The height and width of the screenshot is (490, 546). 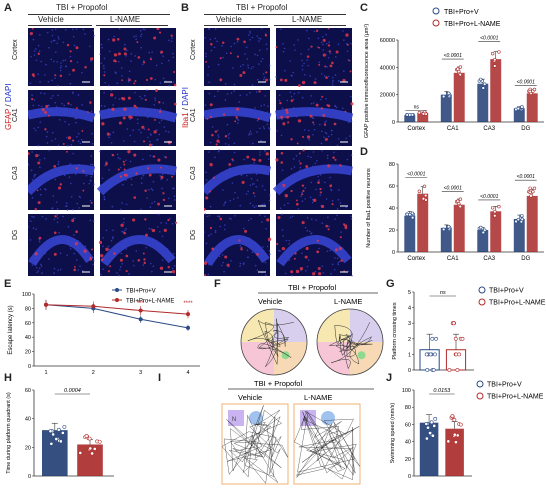 What do you see at coordinates (416, 129) in the screenshot?
I see `x-tick-label: Cortex` at bounding box center [416, 129].